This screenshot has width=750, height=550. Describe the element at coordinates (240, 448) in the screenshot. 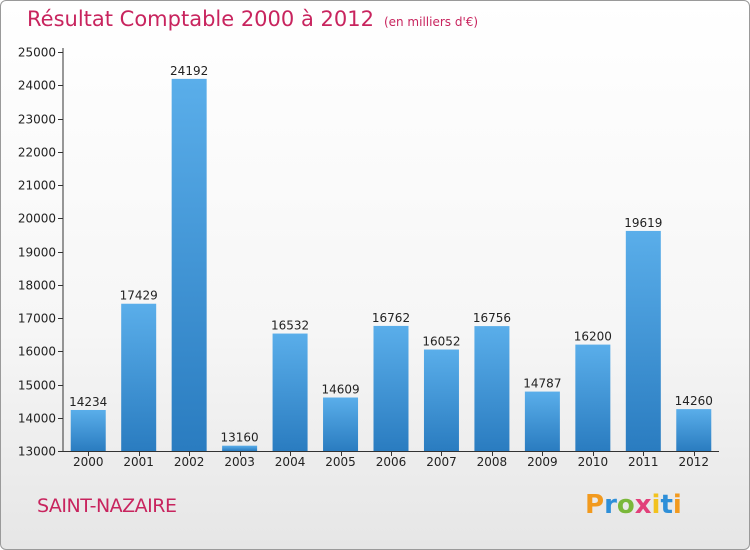

I see `bar-2003` at that location.